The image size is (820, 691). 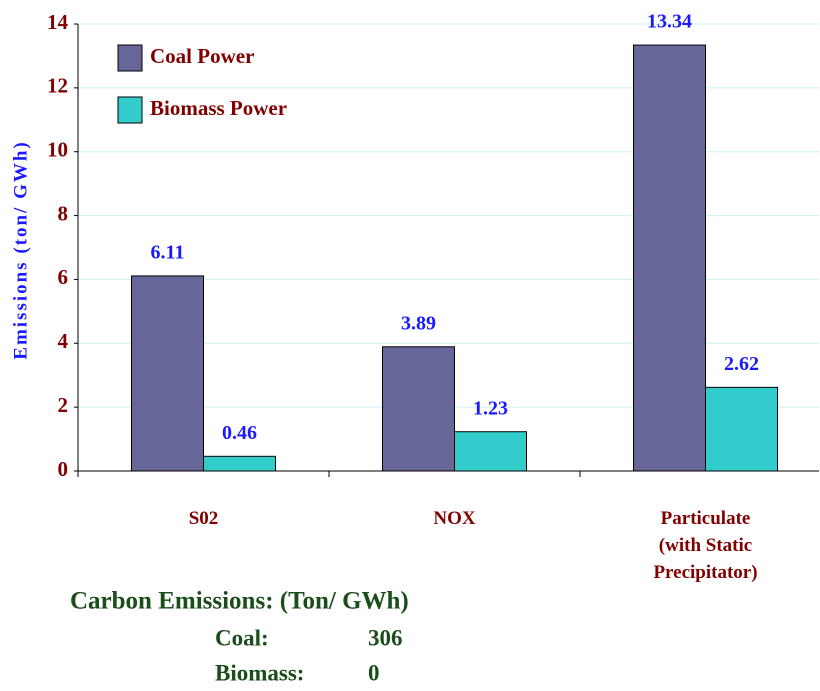 I want to click on carbon-value: 306, so click(x=385, y=637).